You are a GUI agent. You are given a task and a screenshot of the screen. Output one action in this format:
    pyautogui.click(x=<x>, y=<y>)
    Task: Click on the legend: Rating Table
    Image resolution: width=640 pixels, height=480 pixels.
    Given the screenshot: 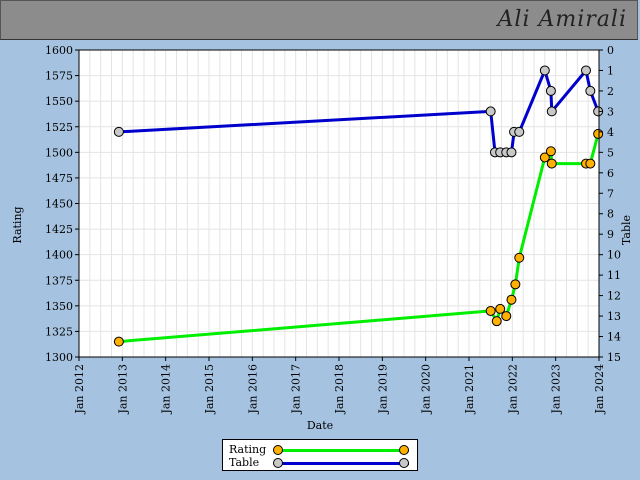 What is the action you would take?
    pyautogui.click(x=320, y=455)
    